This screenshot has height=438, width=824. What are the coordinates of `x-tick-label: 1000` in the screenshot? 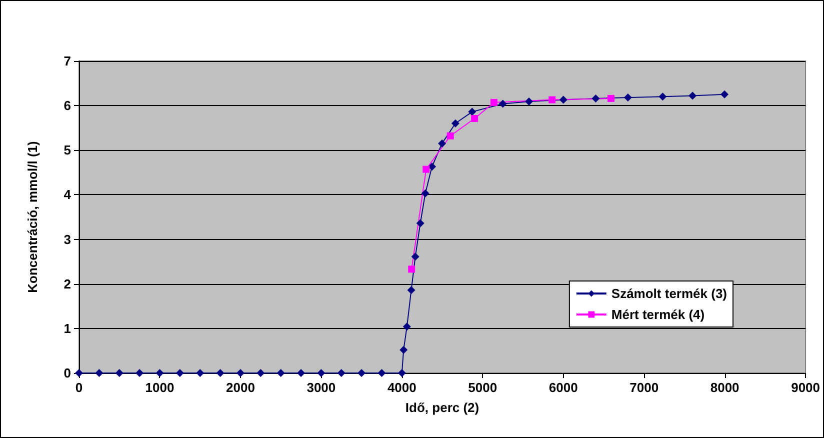 It's located at (159, 387).